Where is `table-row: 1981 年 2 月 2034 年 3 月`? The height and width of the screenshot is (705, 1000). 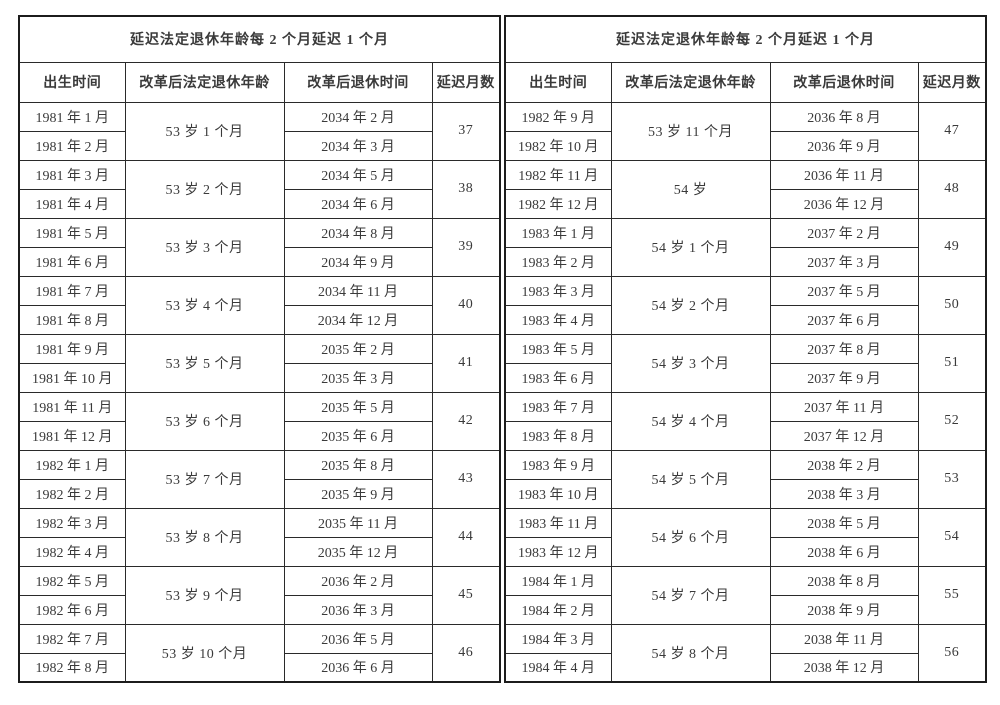 table-row: 1981 年 2 月 2034 年 3 月 is located at coordinates (259, 145).